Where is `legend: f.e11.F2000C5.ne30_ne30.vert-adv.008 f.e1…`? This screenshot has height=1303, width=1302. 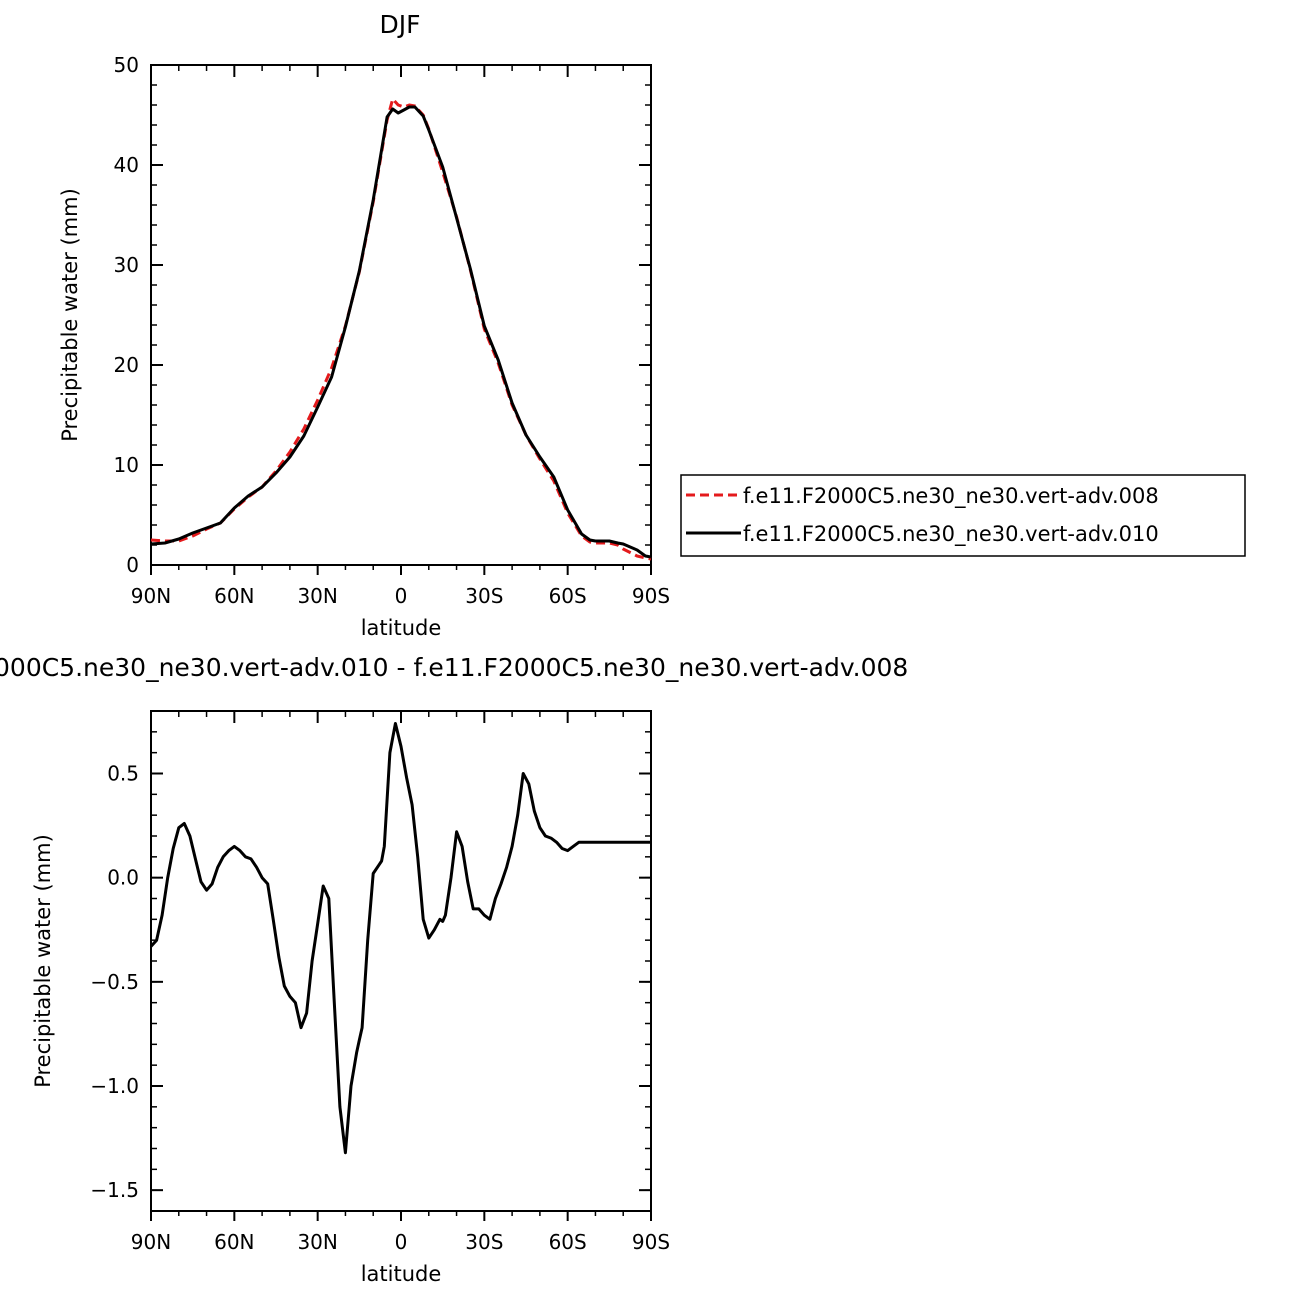 legend: f.e11.F2000C5.ne30_ne30.vert-adv.008 f.e1… is located at coordinates (963, 515).